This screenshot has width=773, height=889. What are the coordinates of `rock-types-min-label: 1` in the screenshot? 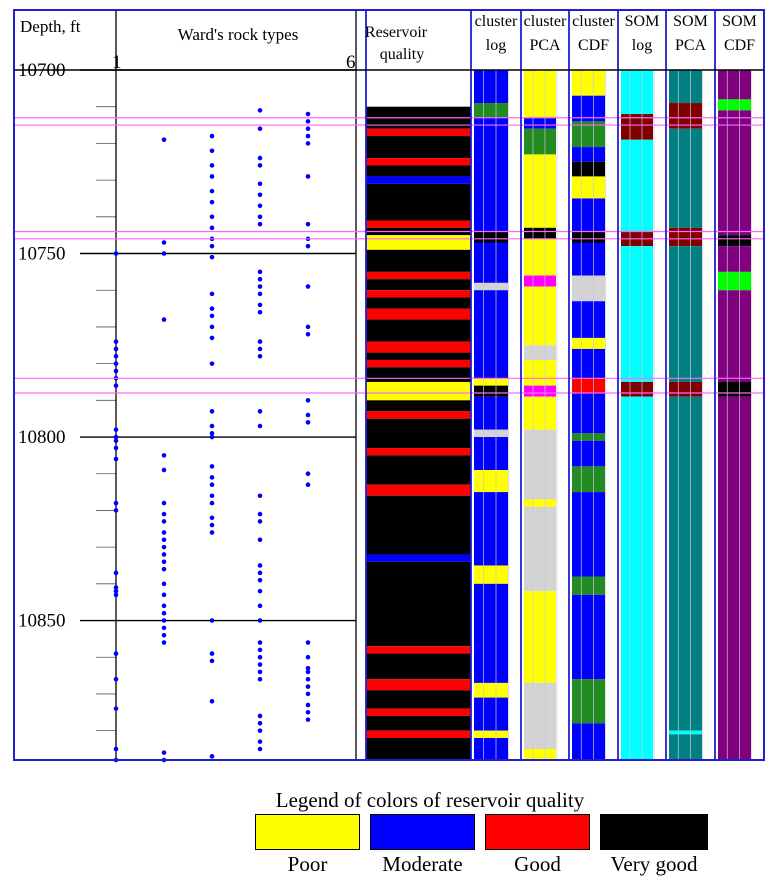 It's located at (117, 62).